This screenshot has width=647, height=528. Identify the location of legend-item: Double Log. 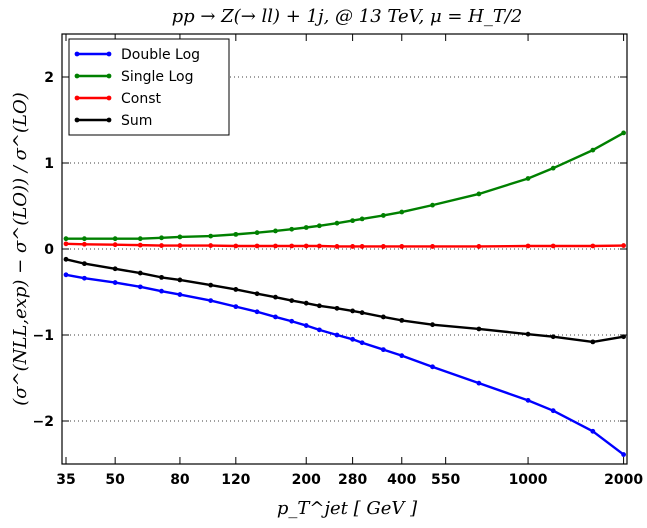
(137, 55).